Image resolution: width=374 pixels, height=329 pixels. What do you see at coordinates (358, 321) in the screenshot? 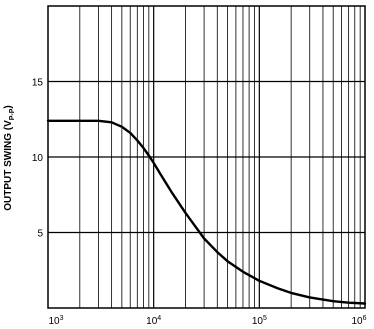
I see `x-tick-label: 10⁶` at bounding box center [358, 321].